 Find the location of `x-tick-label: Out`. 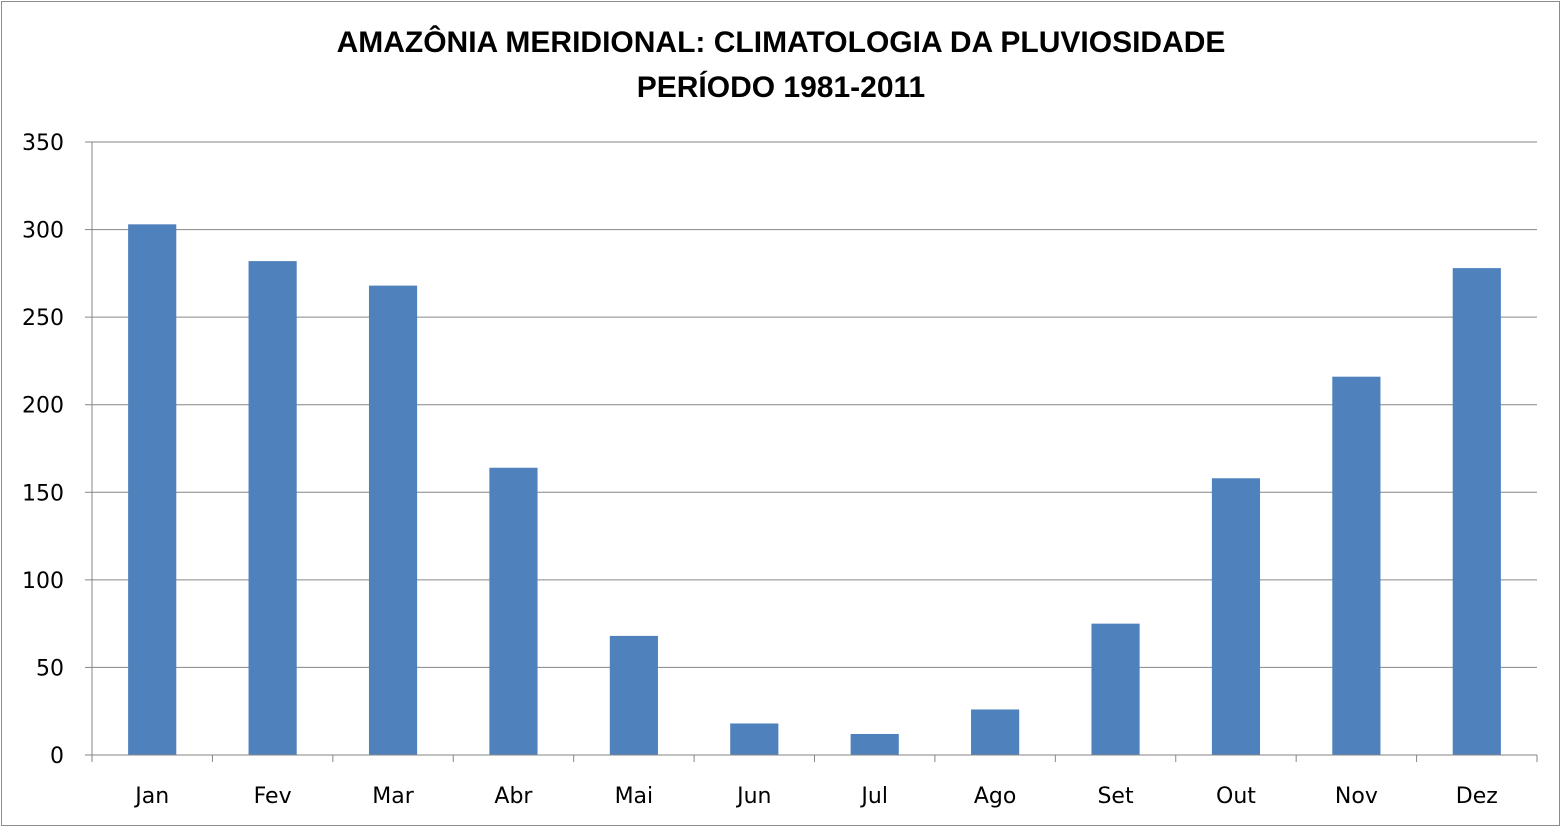

x-tick-label: Out is located at coordinates (1236, 796).